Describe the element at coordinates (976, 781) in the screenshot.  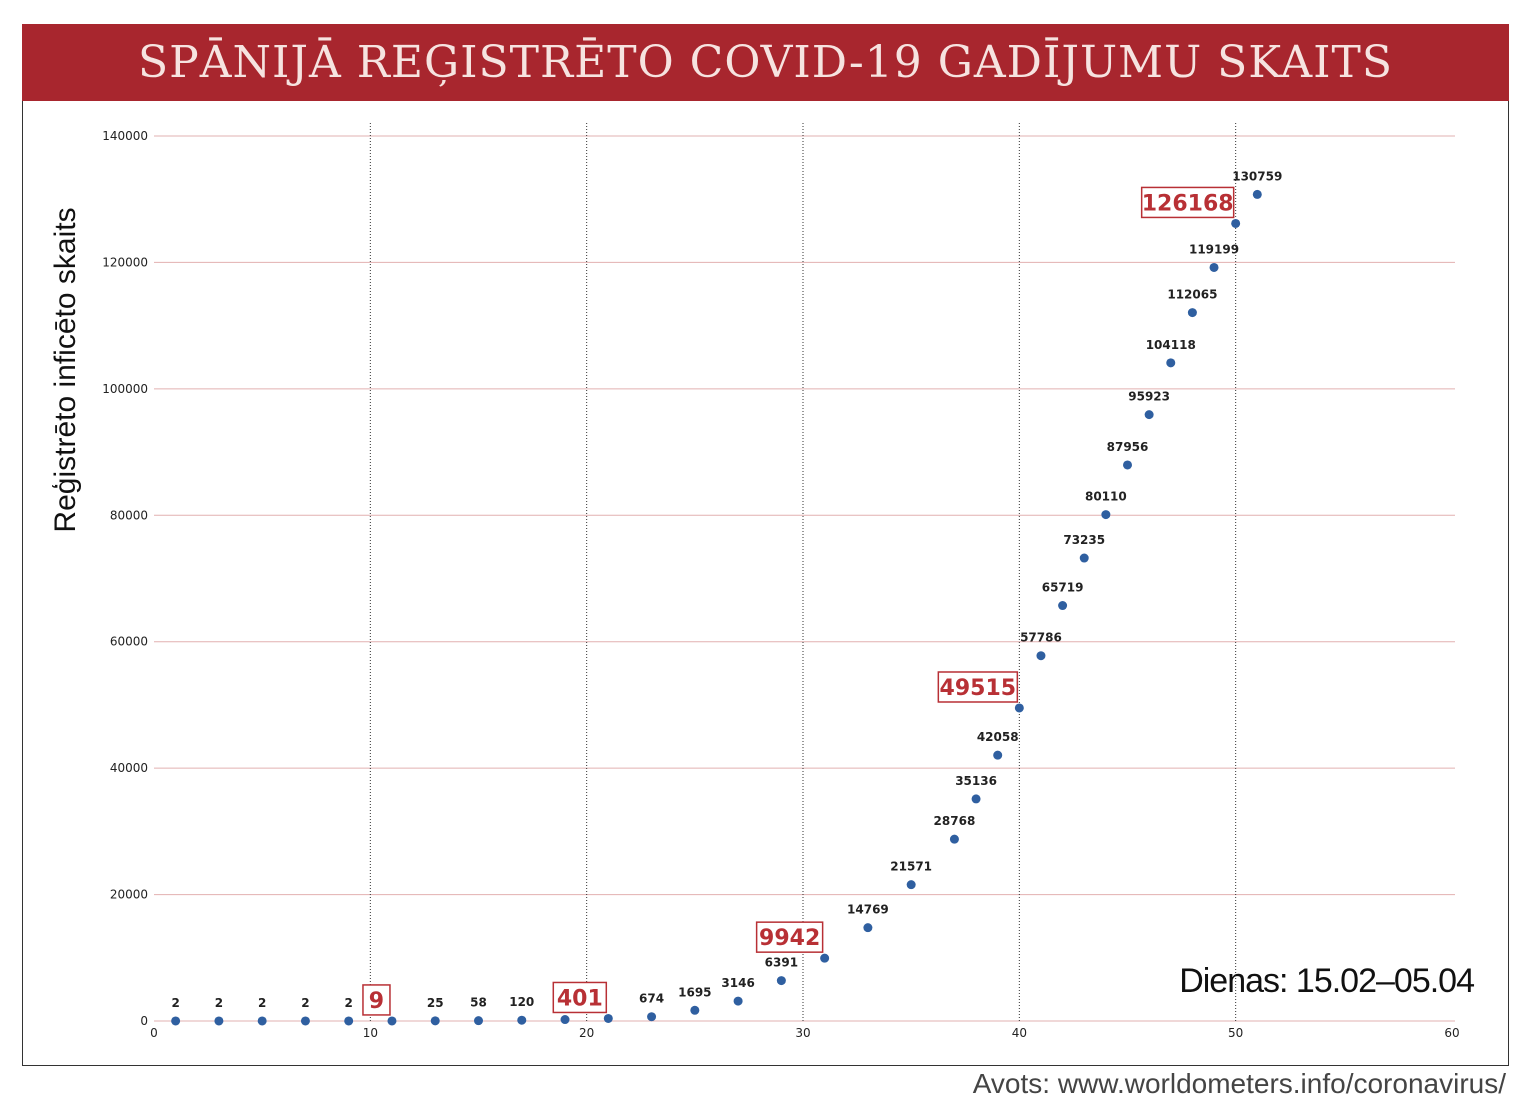
I see `data-label: 35136` at that location.